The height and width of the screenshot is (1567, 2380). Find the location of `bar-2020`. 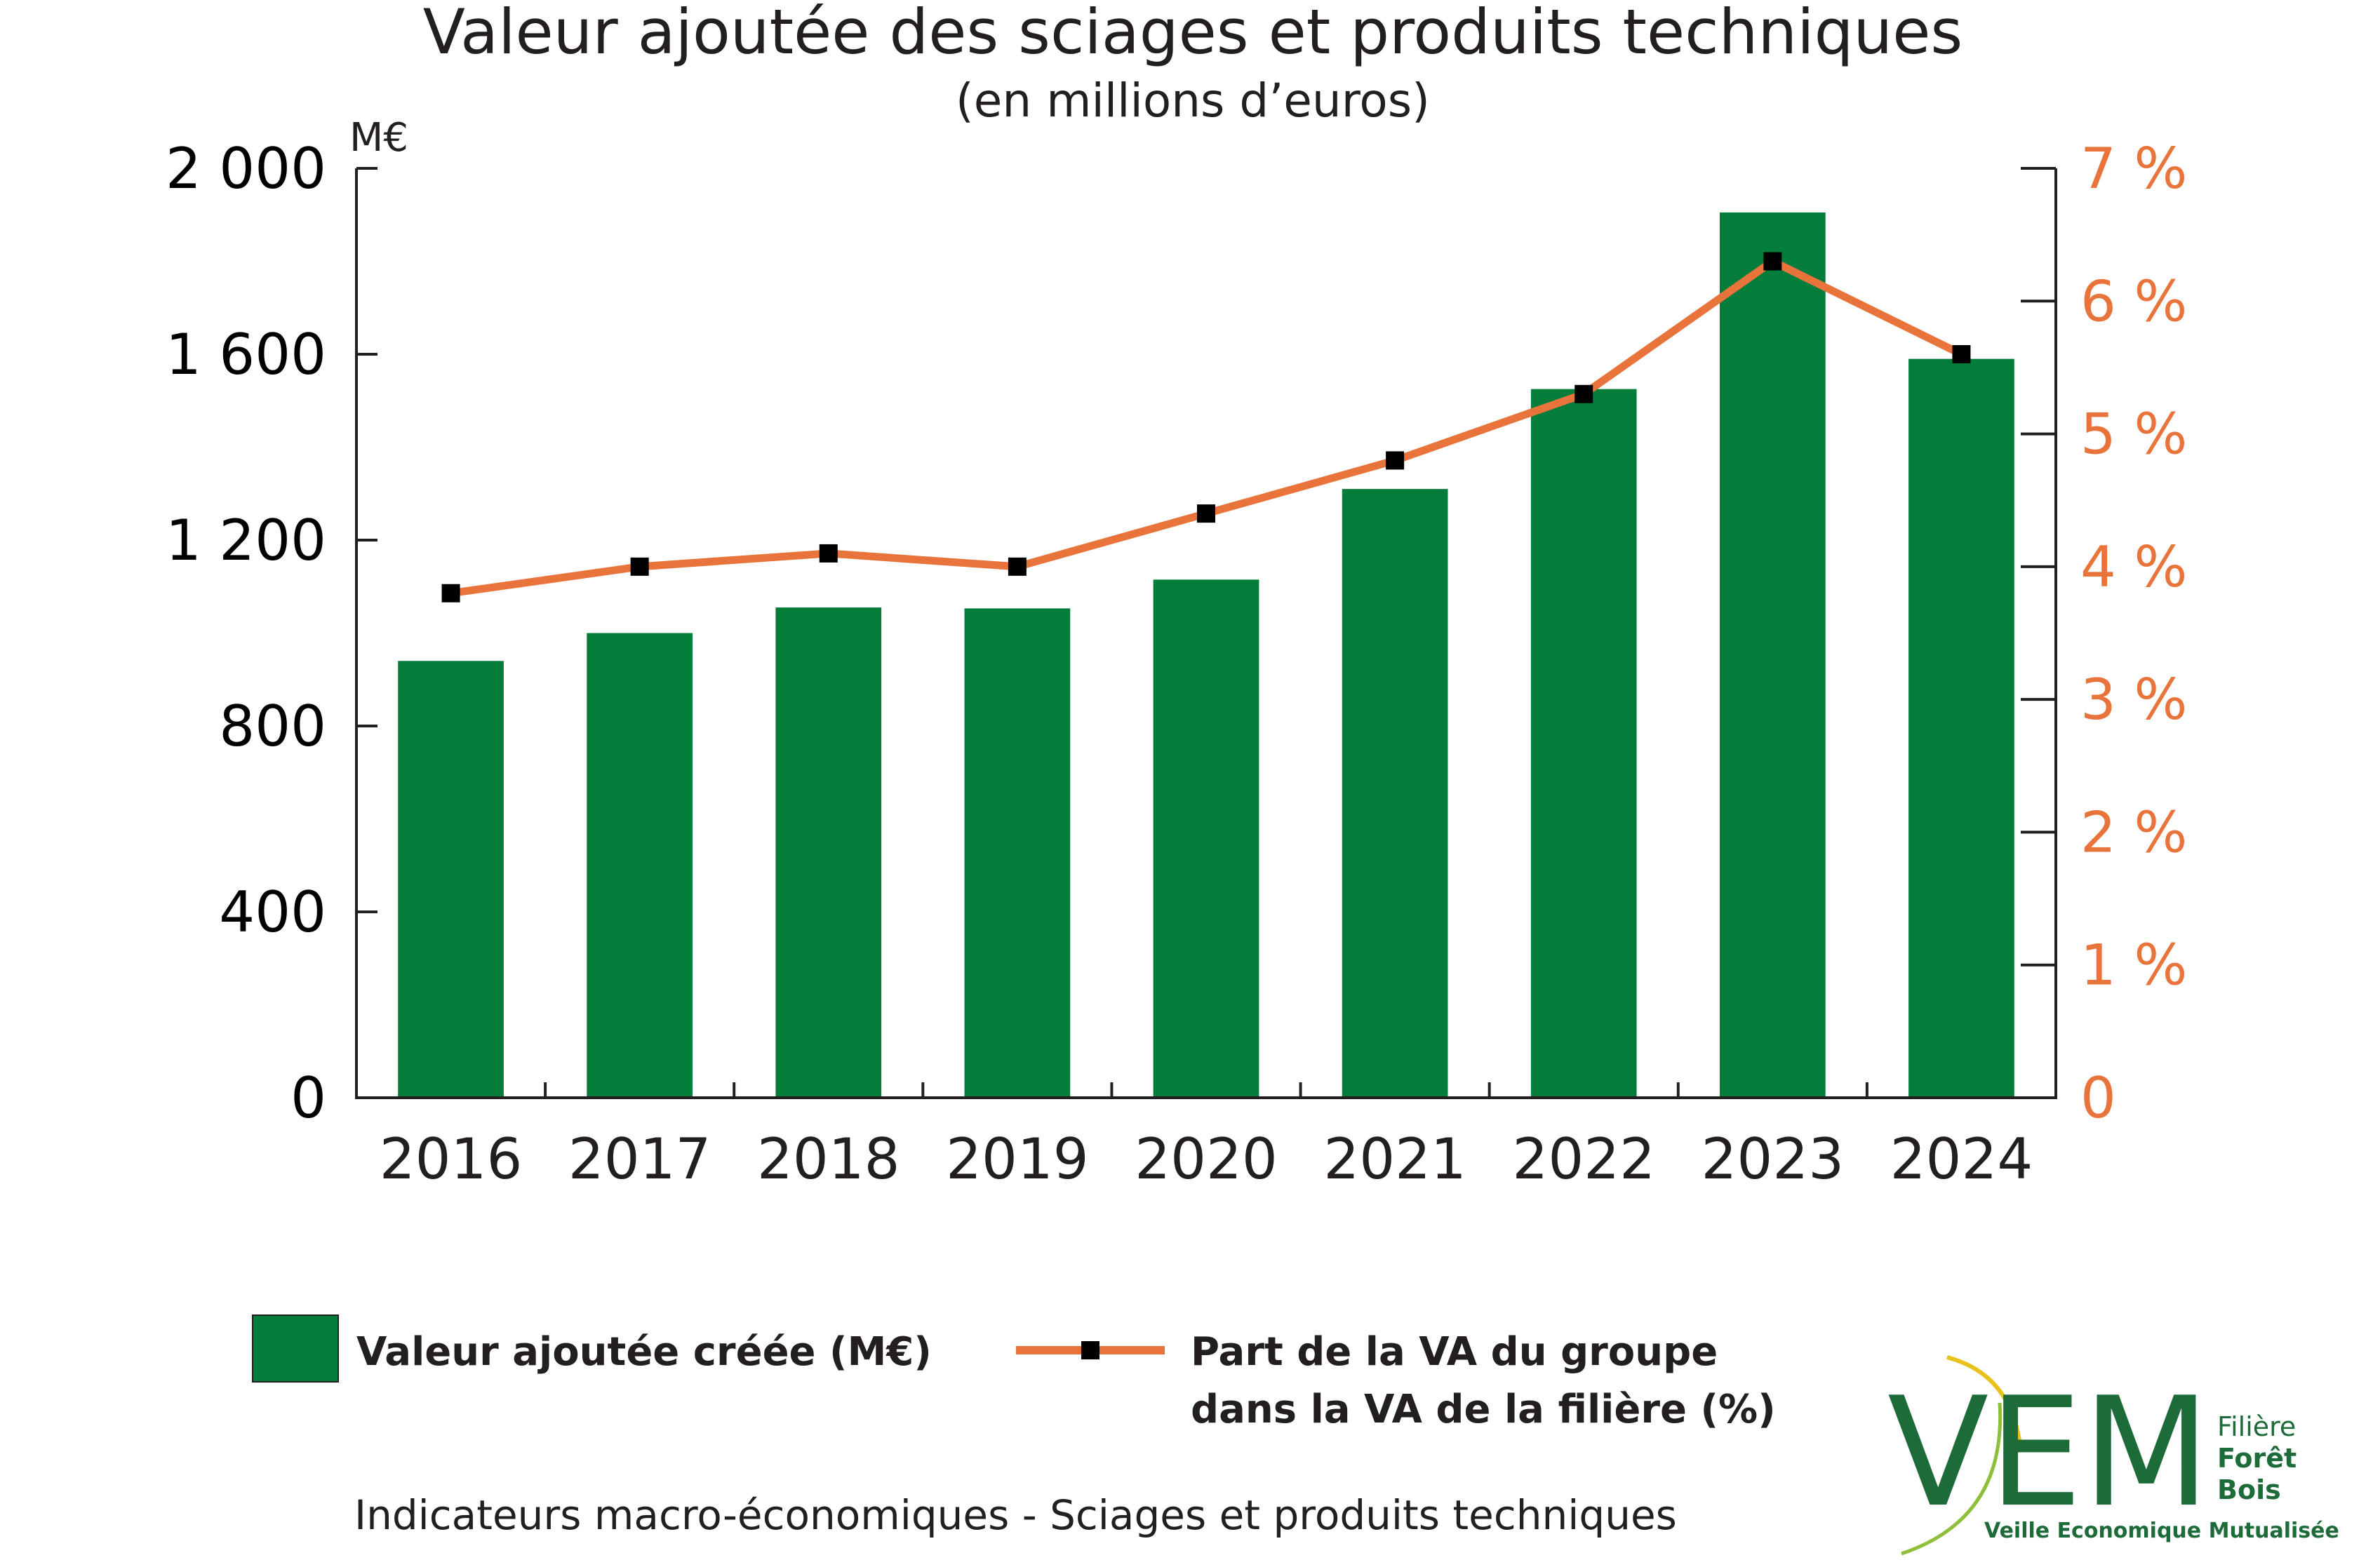

bar-2020 is located at coordinates (1206, 838).